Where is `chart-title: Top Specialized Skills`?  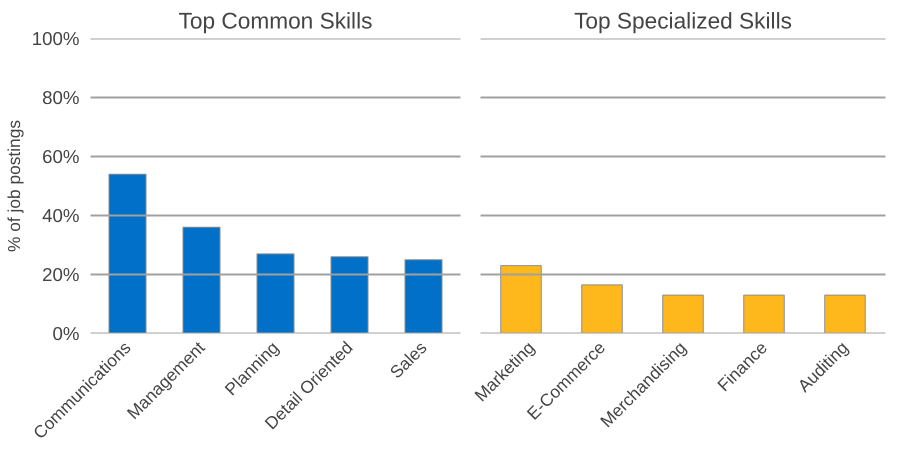 chart-title: Top Specialized Skills is located at coordinates (683, 21).